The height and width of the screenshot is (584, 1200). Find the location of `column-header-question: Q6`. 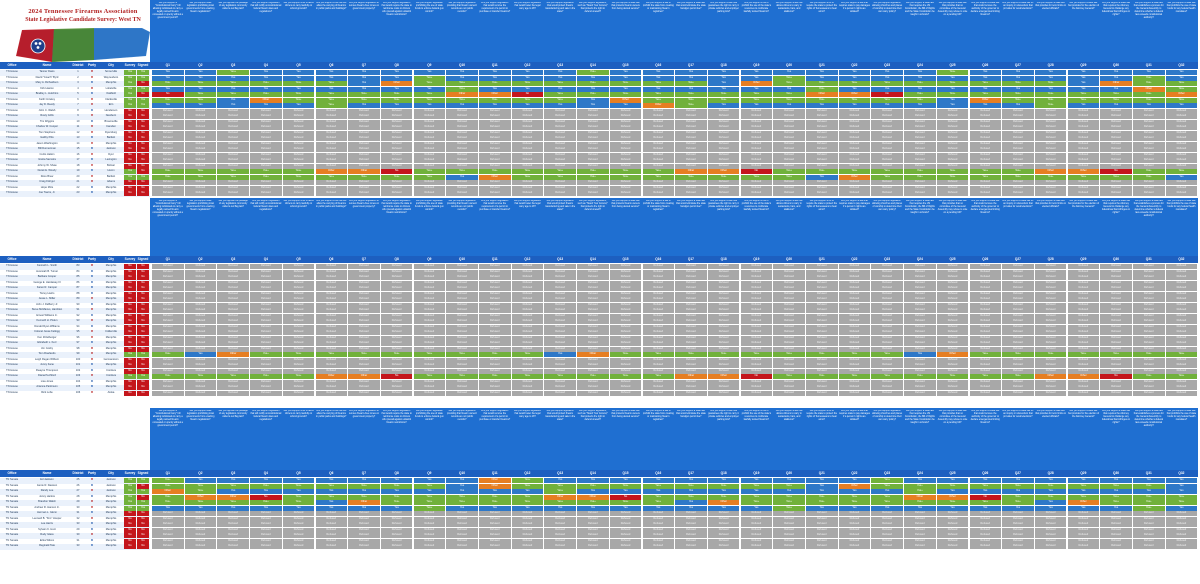

column-header-question: Q6 is located at coordinates (331, 473).